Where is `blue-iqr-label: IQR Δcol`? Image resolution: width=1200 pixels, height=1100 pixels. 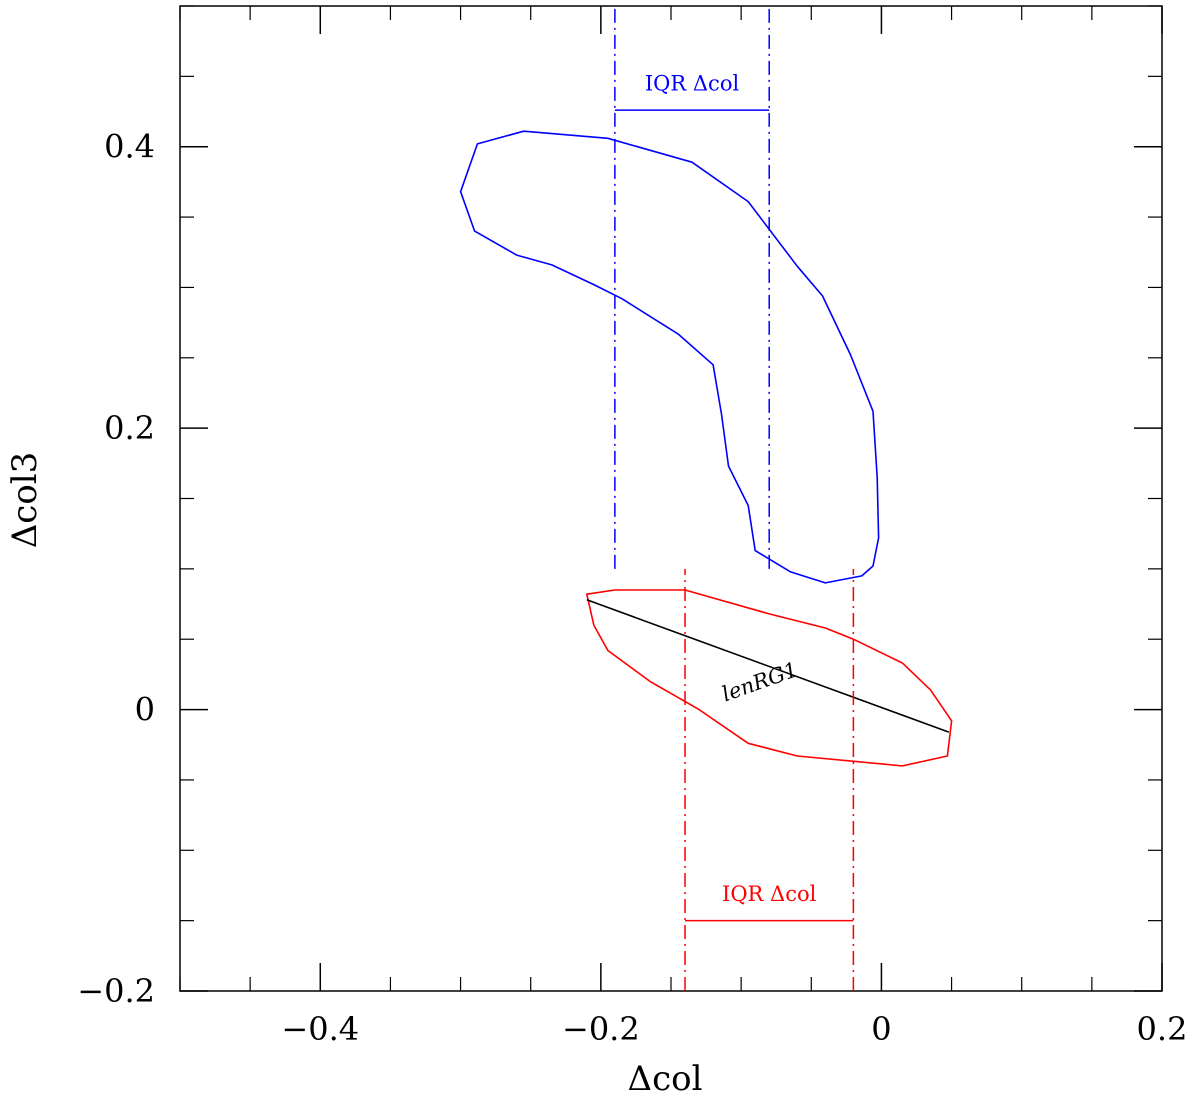
blue-iqr-label: IQR Δcol is located at coordinates (692, 83).